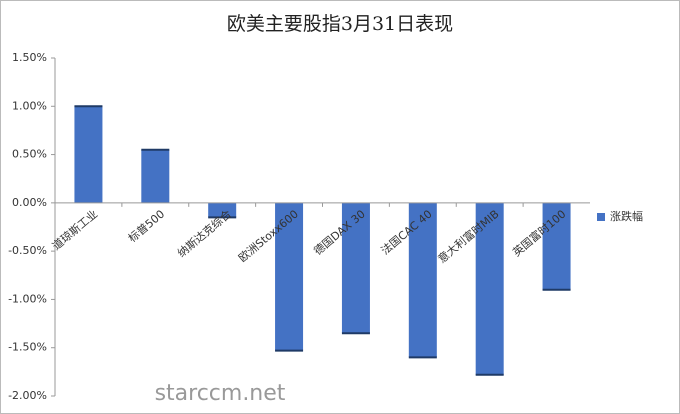 This screenshot has width=680, height=414. What do you see at coordinates (626, 216) in the screenshot?
I see `legend-label: 涨跌幅` at bounding box center [626, 216].